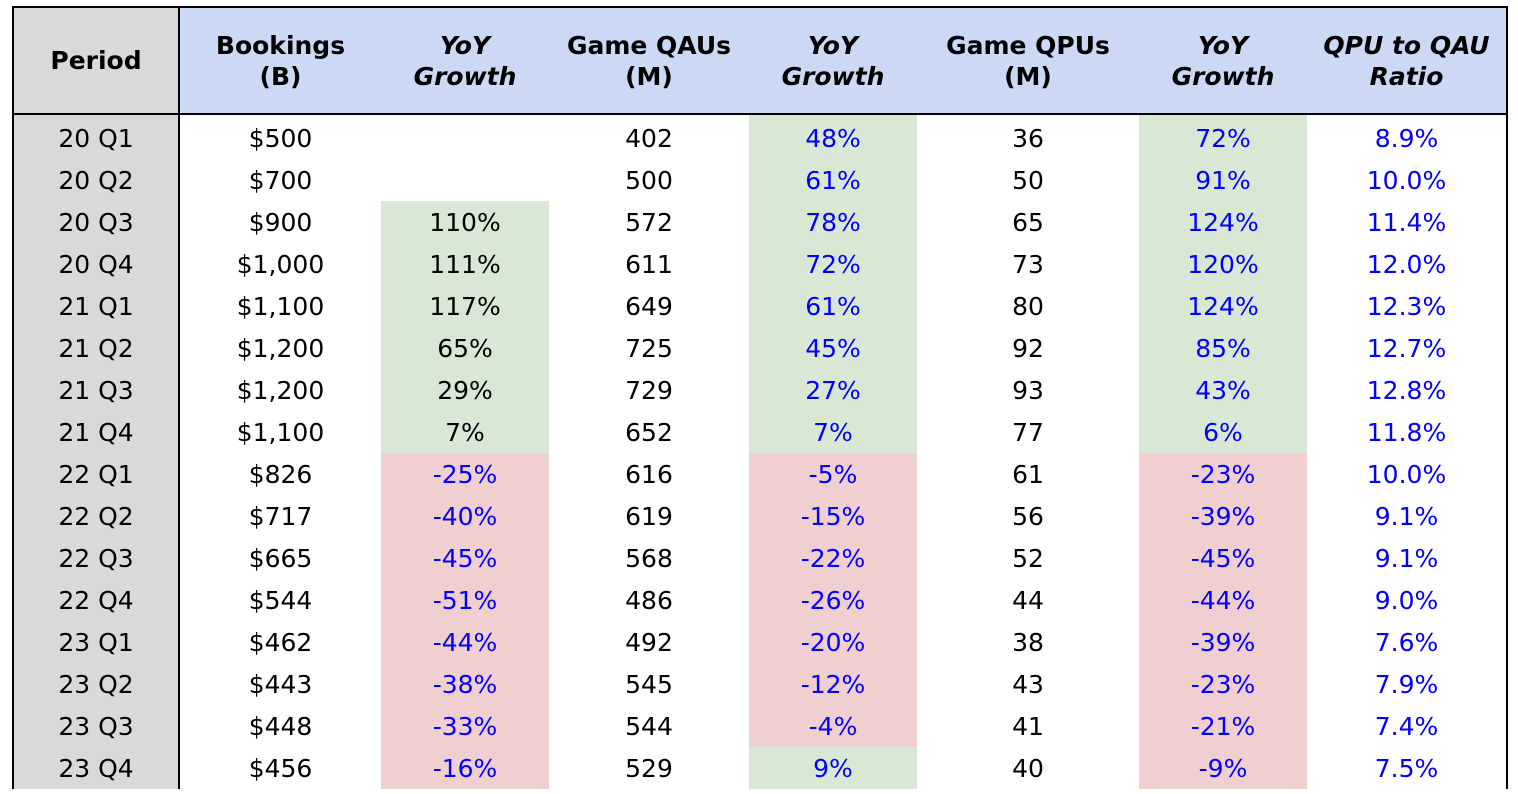  Describe the element at coordinates (280, 76) in the screenshot. I see `header-bookings-line2: (B)` at that location.